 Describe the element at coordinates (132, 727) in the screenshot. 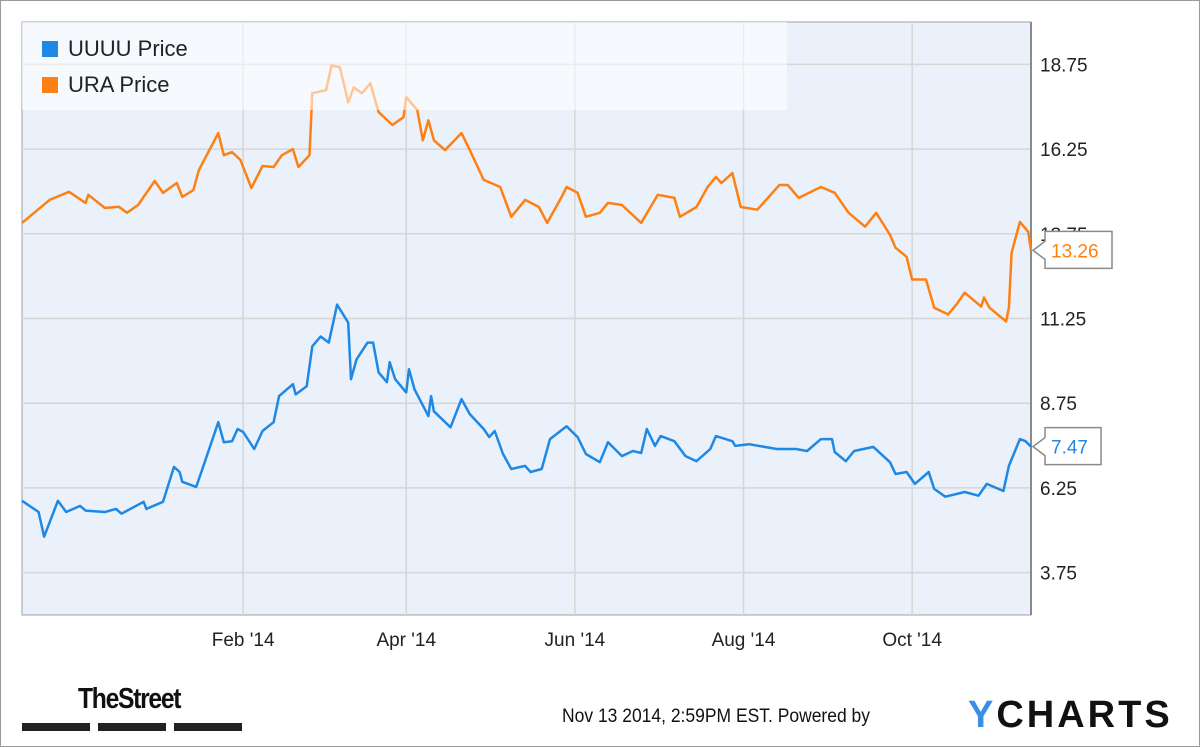

I see `thestreet-logo-bars` at that location.